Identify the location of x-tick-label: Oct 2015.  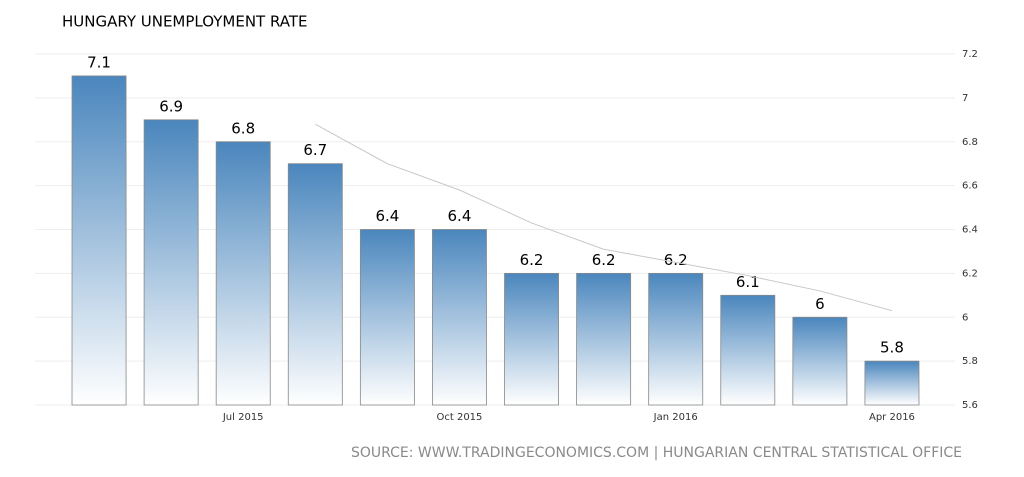
(459, 417).